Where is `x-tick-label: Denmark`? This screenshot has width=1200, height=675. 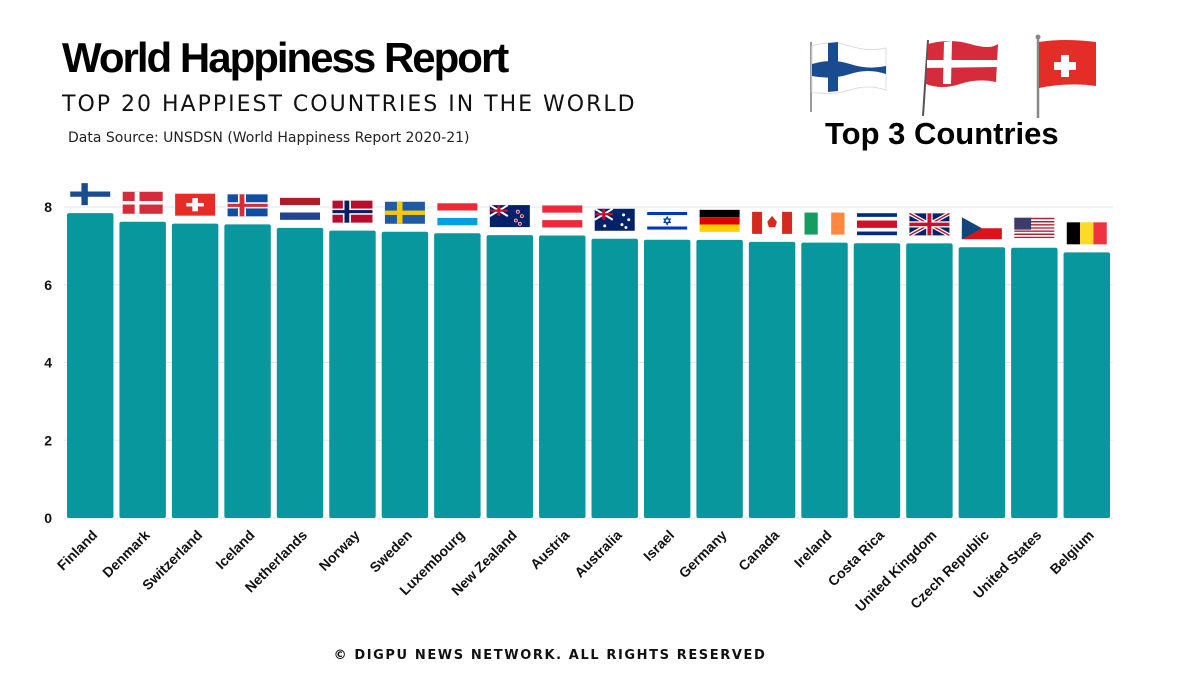 x-tick-label: Denmark is located at coordinates (126, 554).